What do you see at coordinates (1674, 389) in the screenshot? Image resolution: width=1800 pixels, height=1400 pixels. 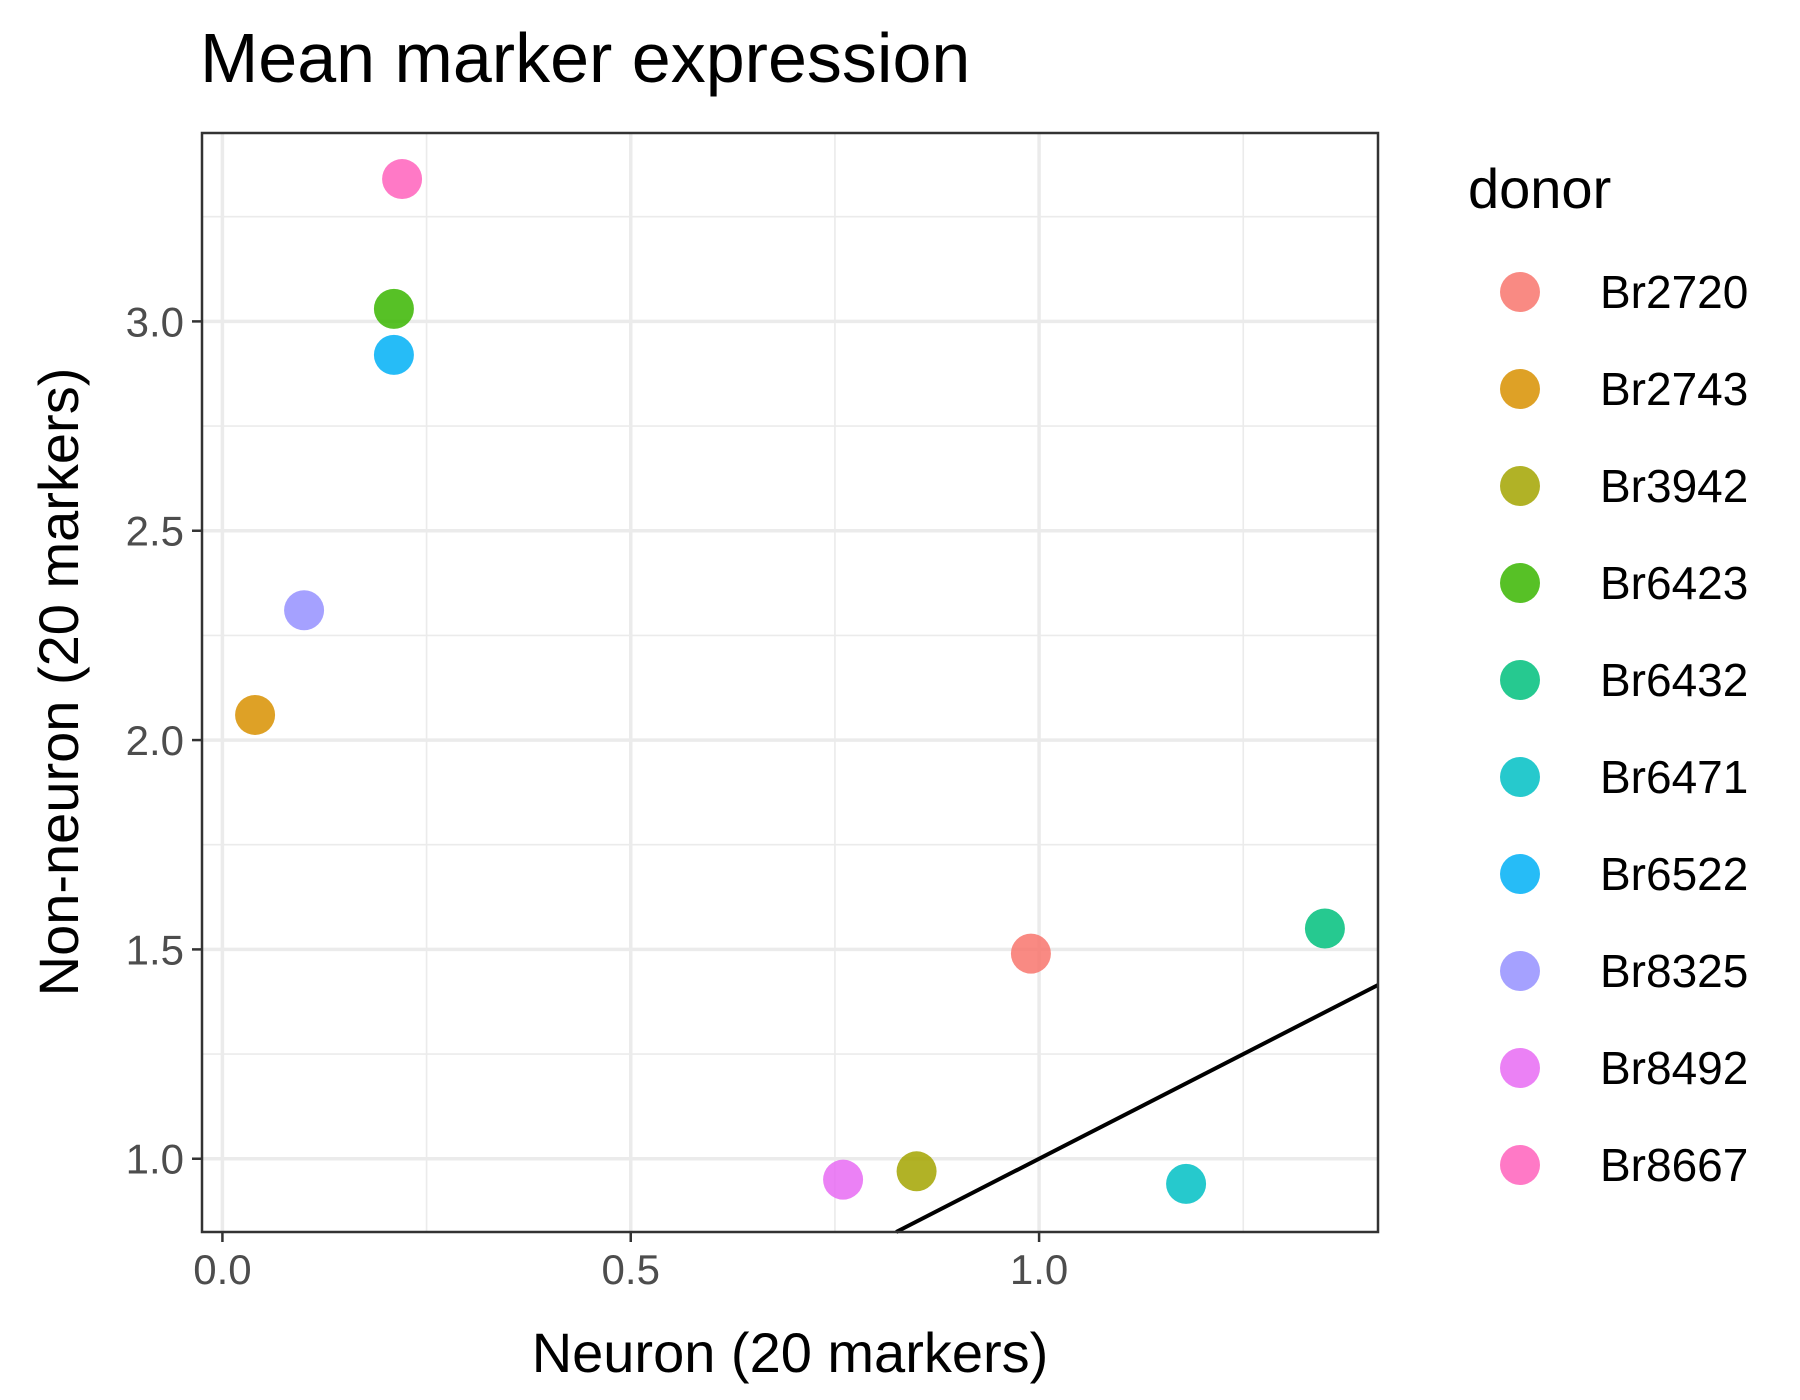 I see `legend-label: Br2743` at bounding box center [1674, 389].